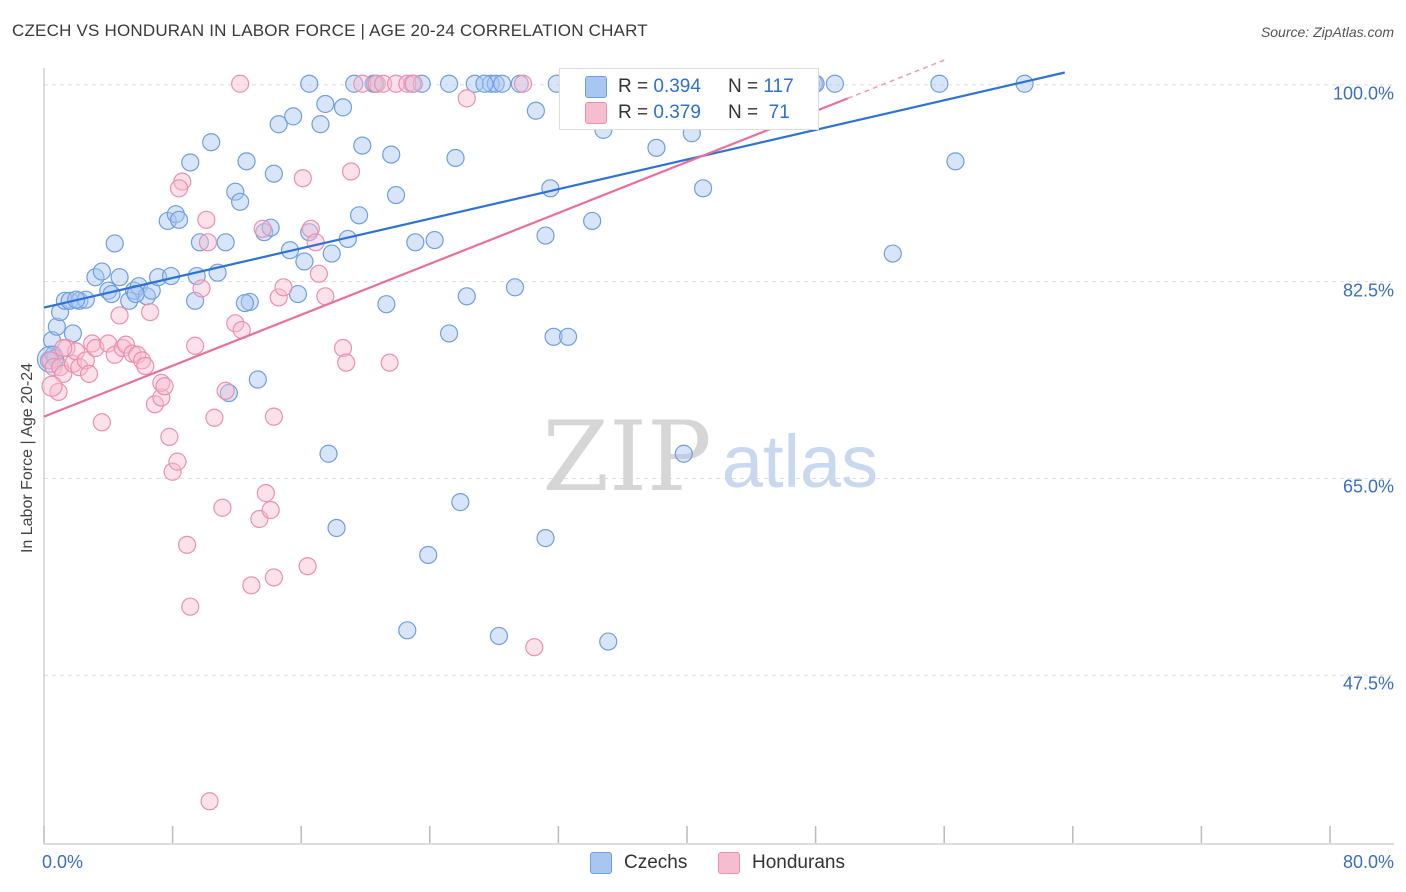 The height and width of the screenshot is (892, 1406). I want to click on y-tick-label: 82.5%, so click(1368, 290).